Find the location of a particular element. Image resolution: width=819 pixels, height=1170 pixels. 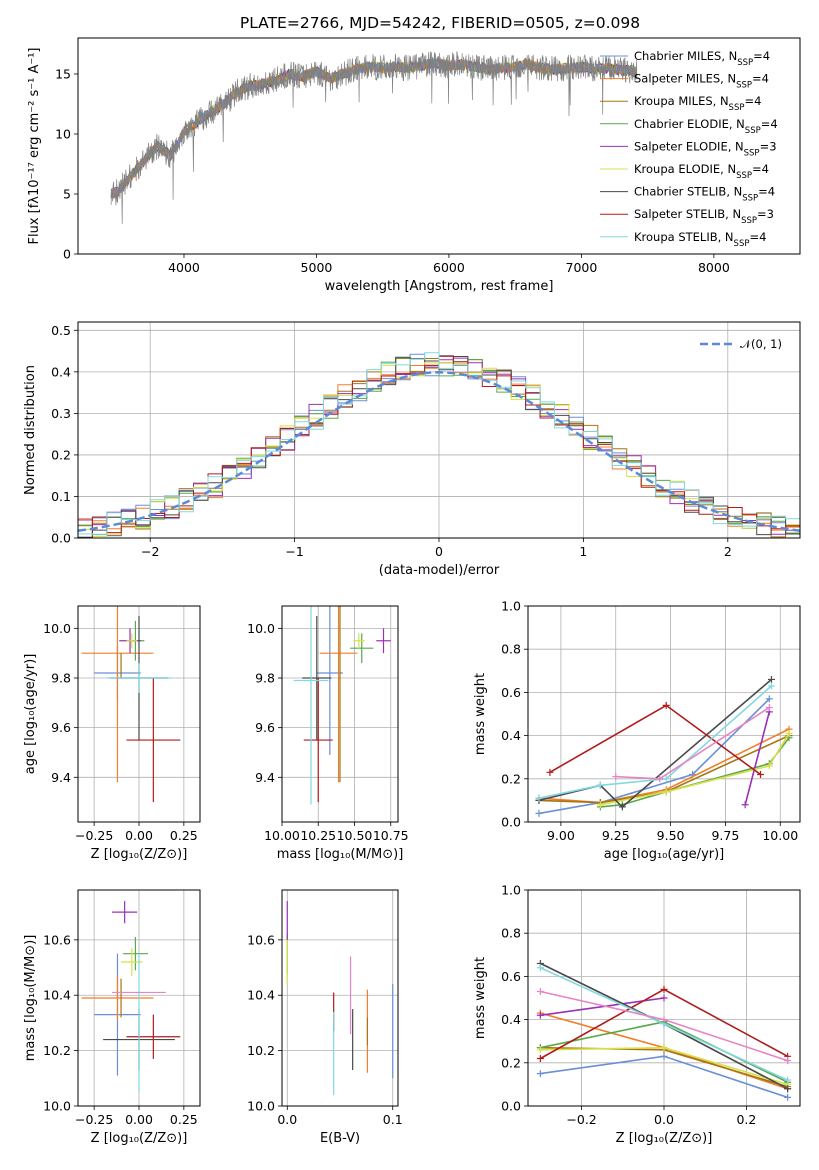

x-tick-label: 10.25 is located at coordinates (318, 835).